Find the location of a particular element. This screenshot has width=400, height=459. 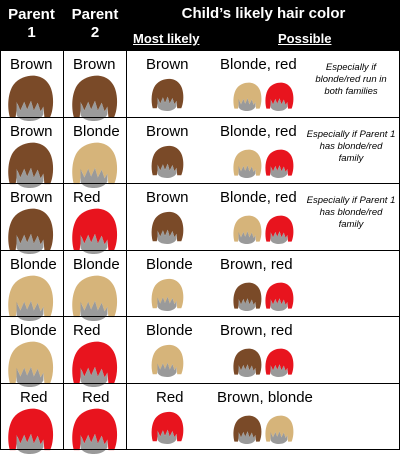

parent2-label: Brown is located at coordinates (94, 64).